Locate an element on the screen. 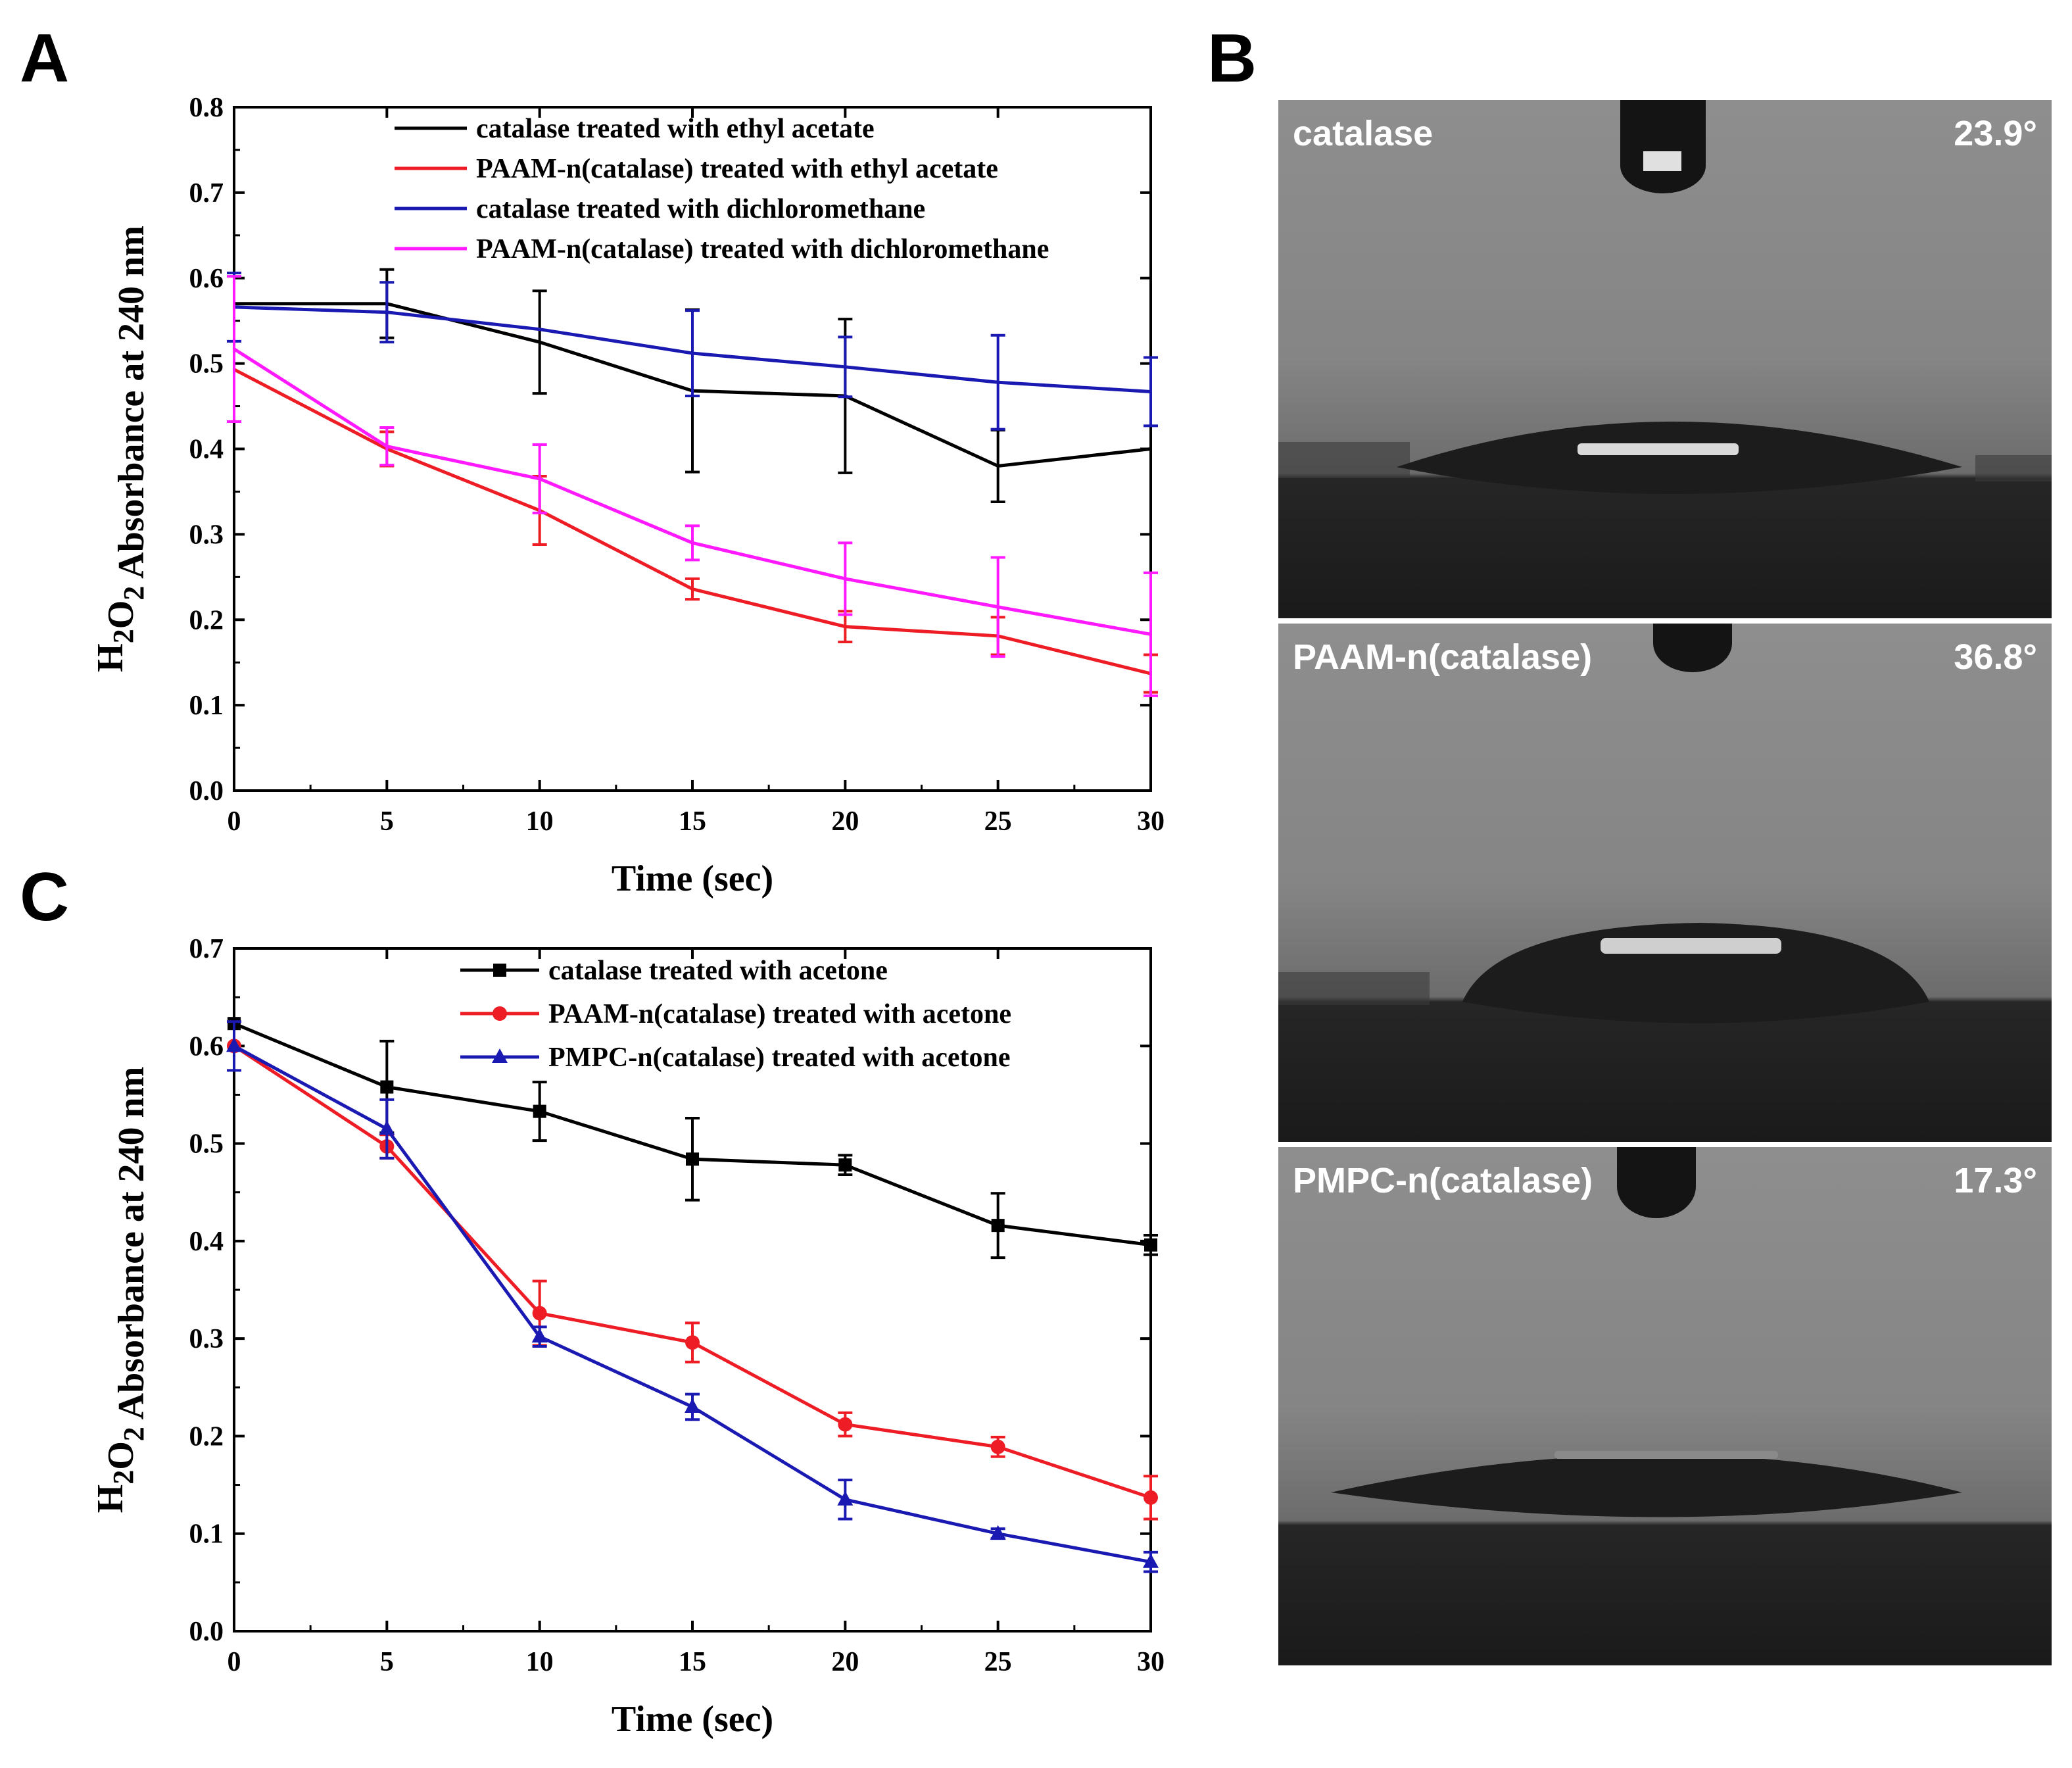  panel-letter-a: A is located at coordinates (45, 58).